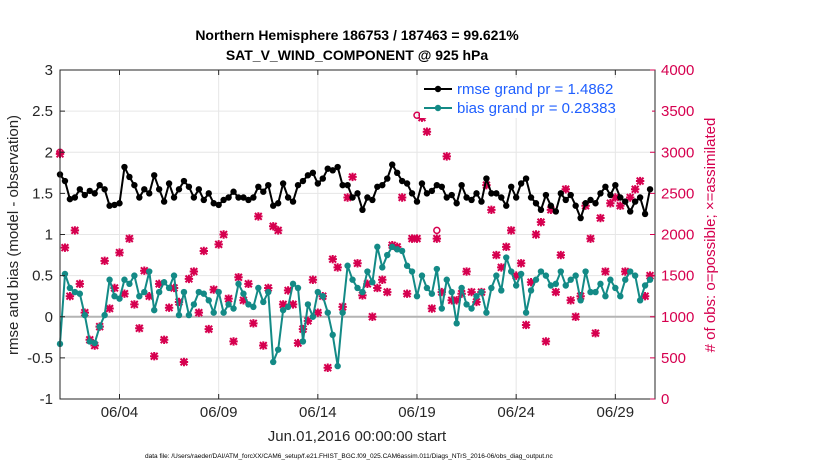 This screenshot has width=830, height=470. What do you see at coordinates (357, 436) in the screenshot?
I see `x-axis-label: Jun.01,2016 00:00:00 start` at bounding box center [357, 436].